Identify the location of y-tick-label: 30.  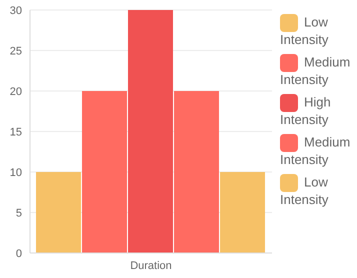
(16, 10).